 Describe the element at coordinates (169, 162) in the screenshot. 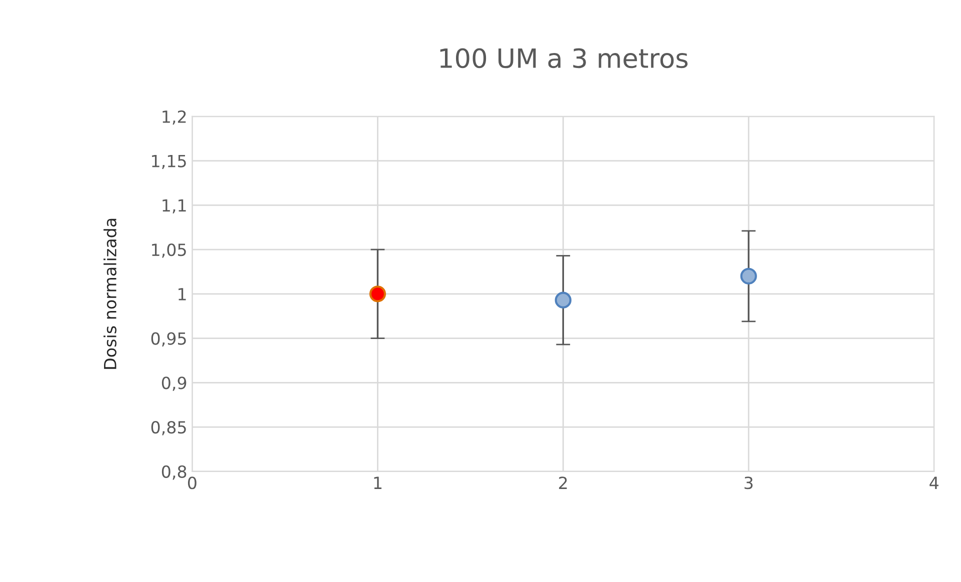

I see `y-tick-label: 1,15` at that location.